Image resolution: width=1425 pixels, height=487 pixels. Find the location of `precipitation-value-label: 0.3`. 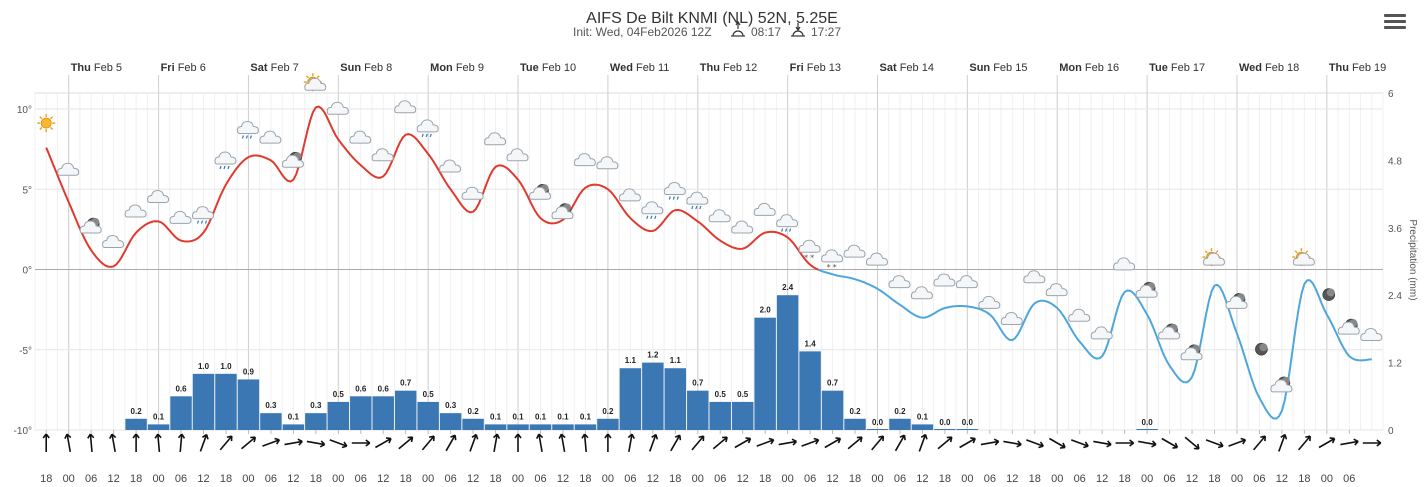

precipitation-value-label: 0.3 is located at coordinates (316, 405).